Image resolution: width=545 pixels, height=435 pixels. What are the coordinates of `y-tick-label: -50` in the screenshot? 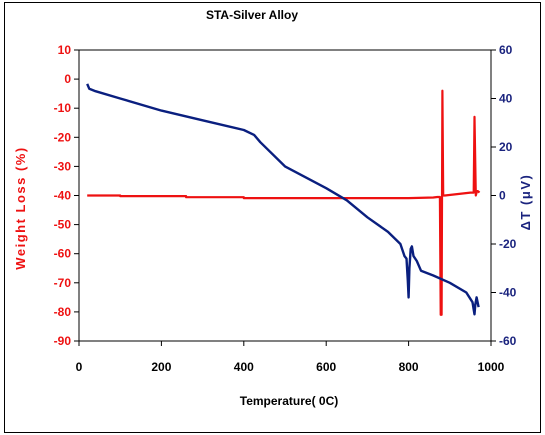 It's located at (63, 225).